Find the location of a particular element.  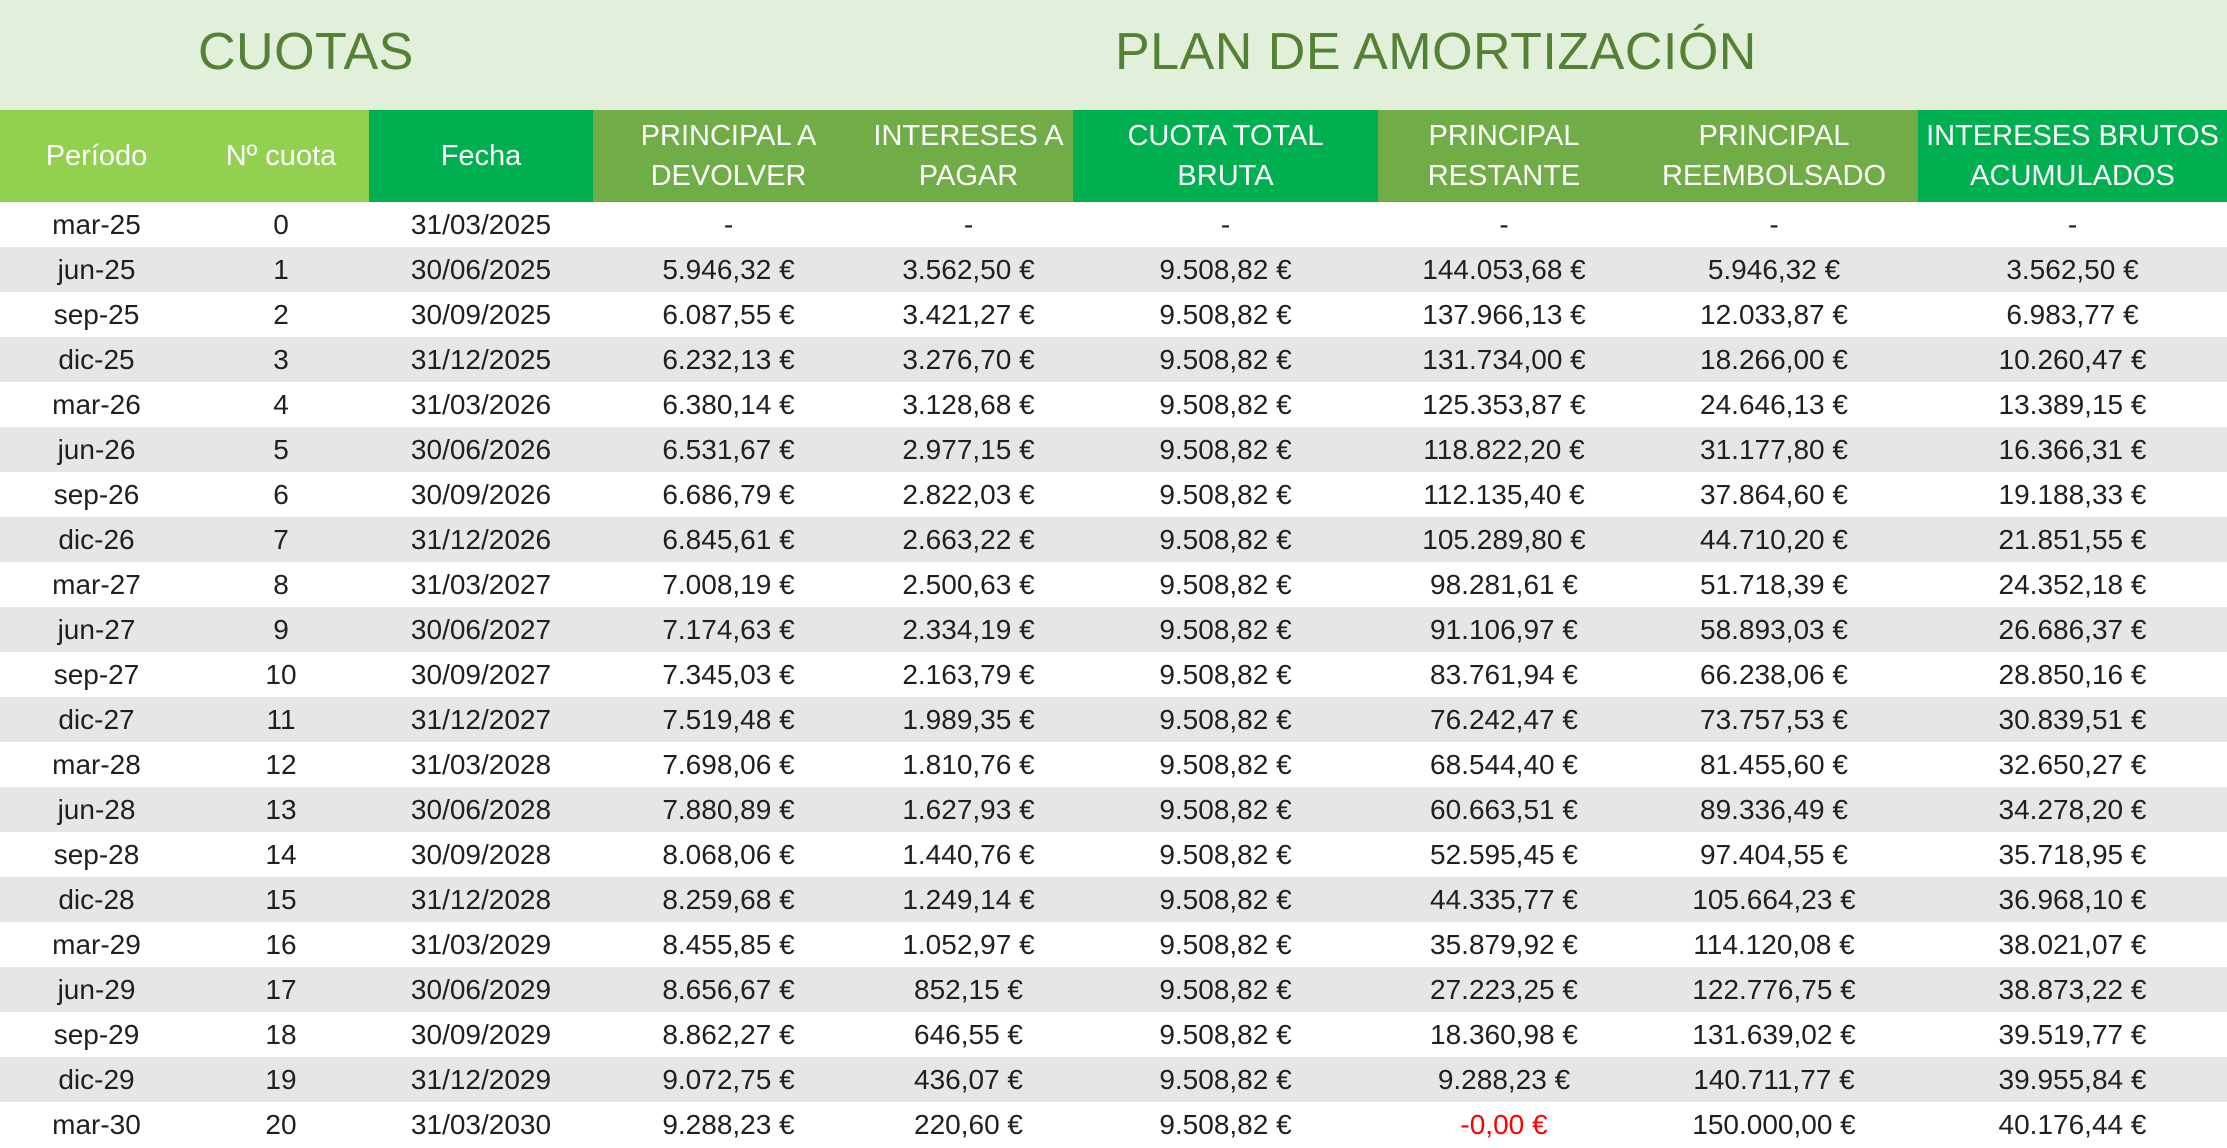

principal-restante-cell: 105.289,80 € is located at coordinates (1504, 539).